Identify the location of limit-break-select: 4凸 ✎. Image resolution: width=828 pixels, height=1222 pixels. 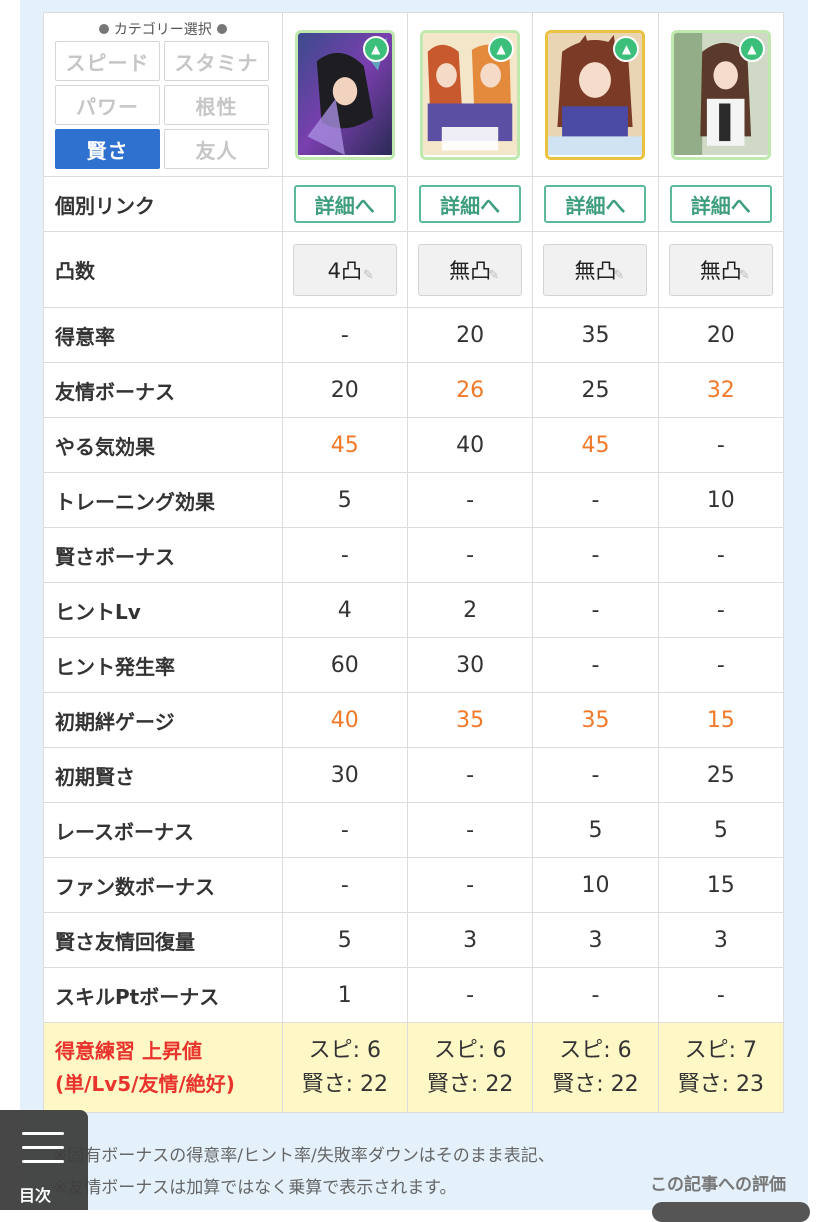
(344, 269).